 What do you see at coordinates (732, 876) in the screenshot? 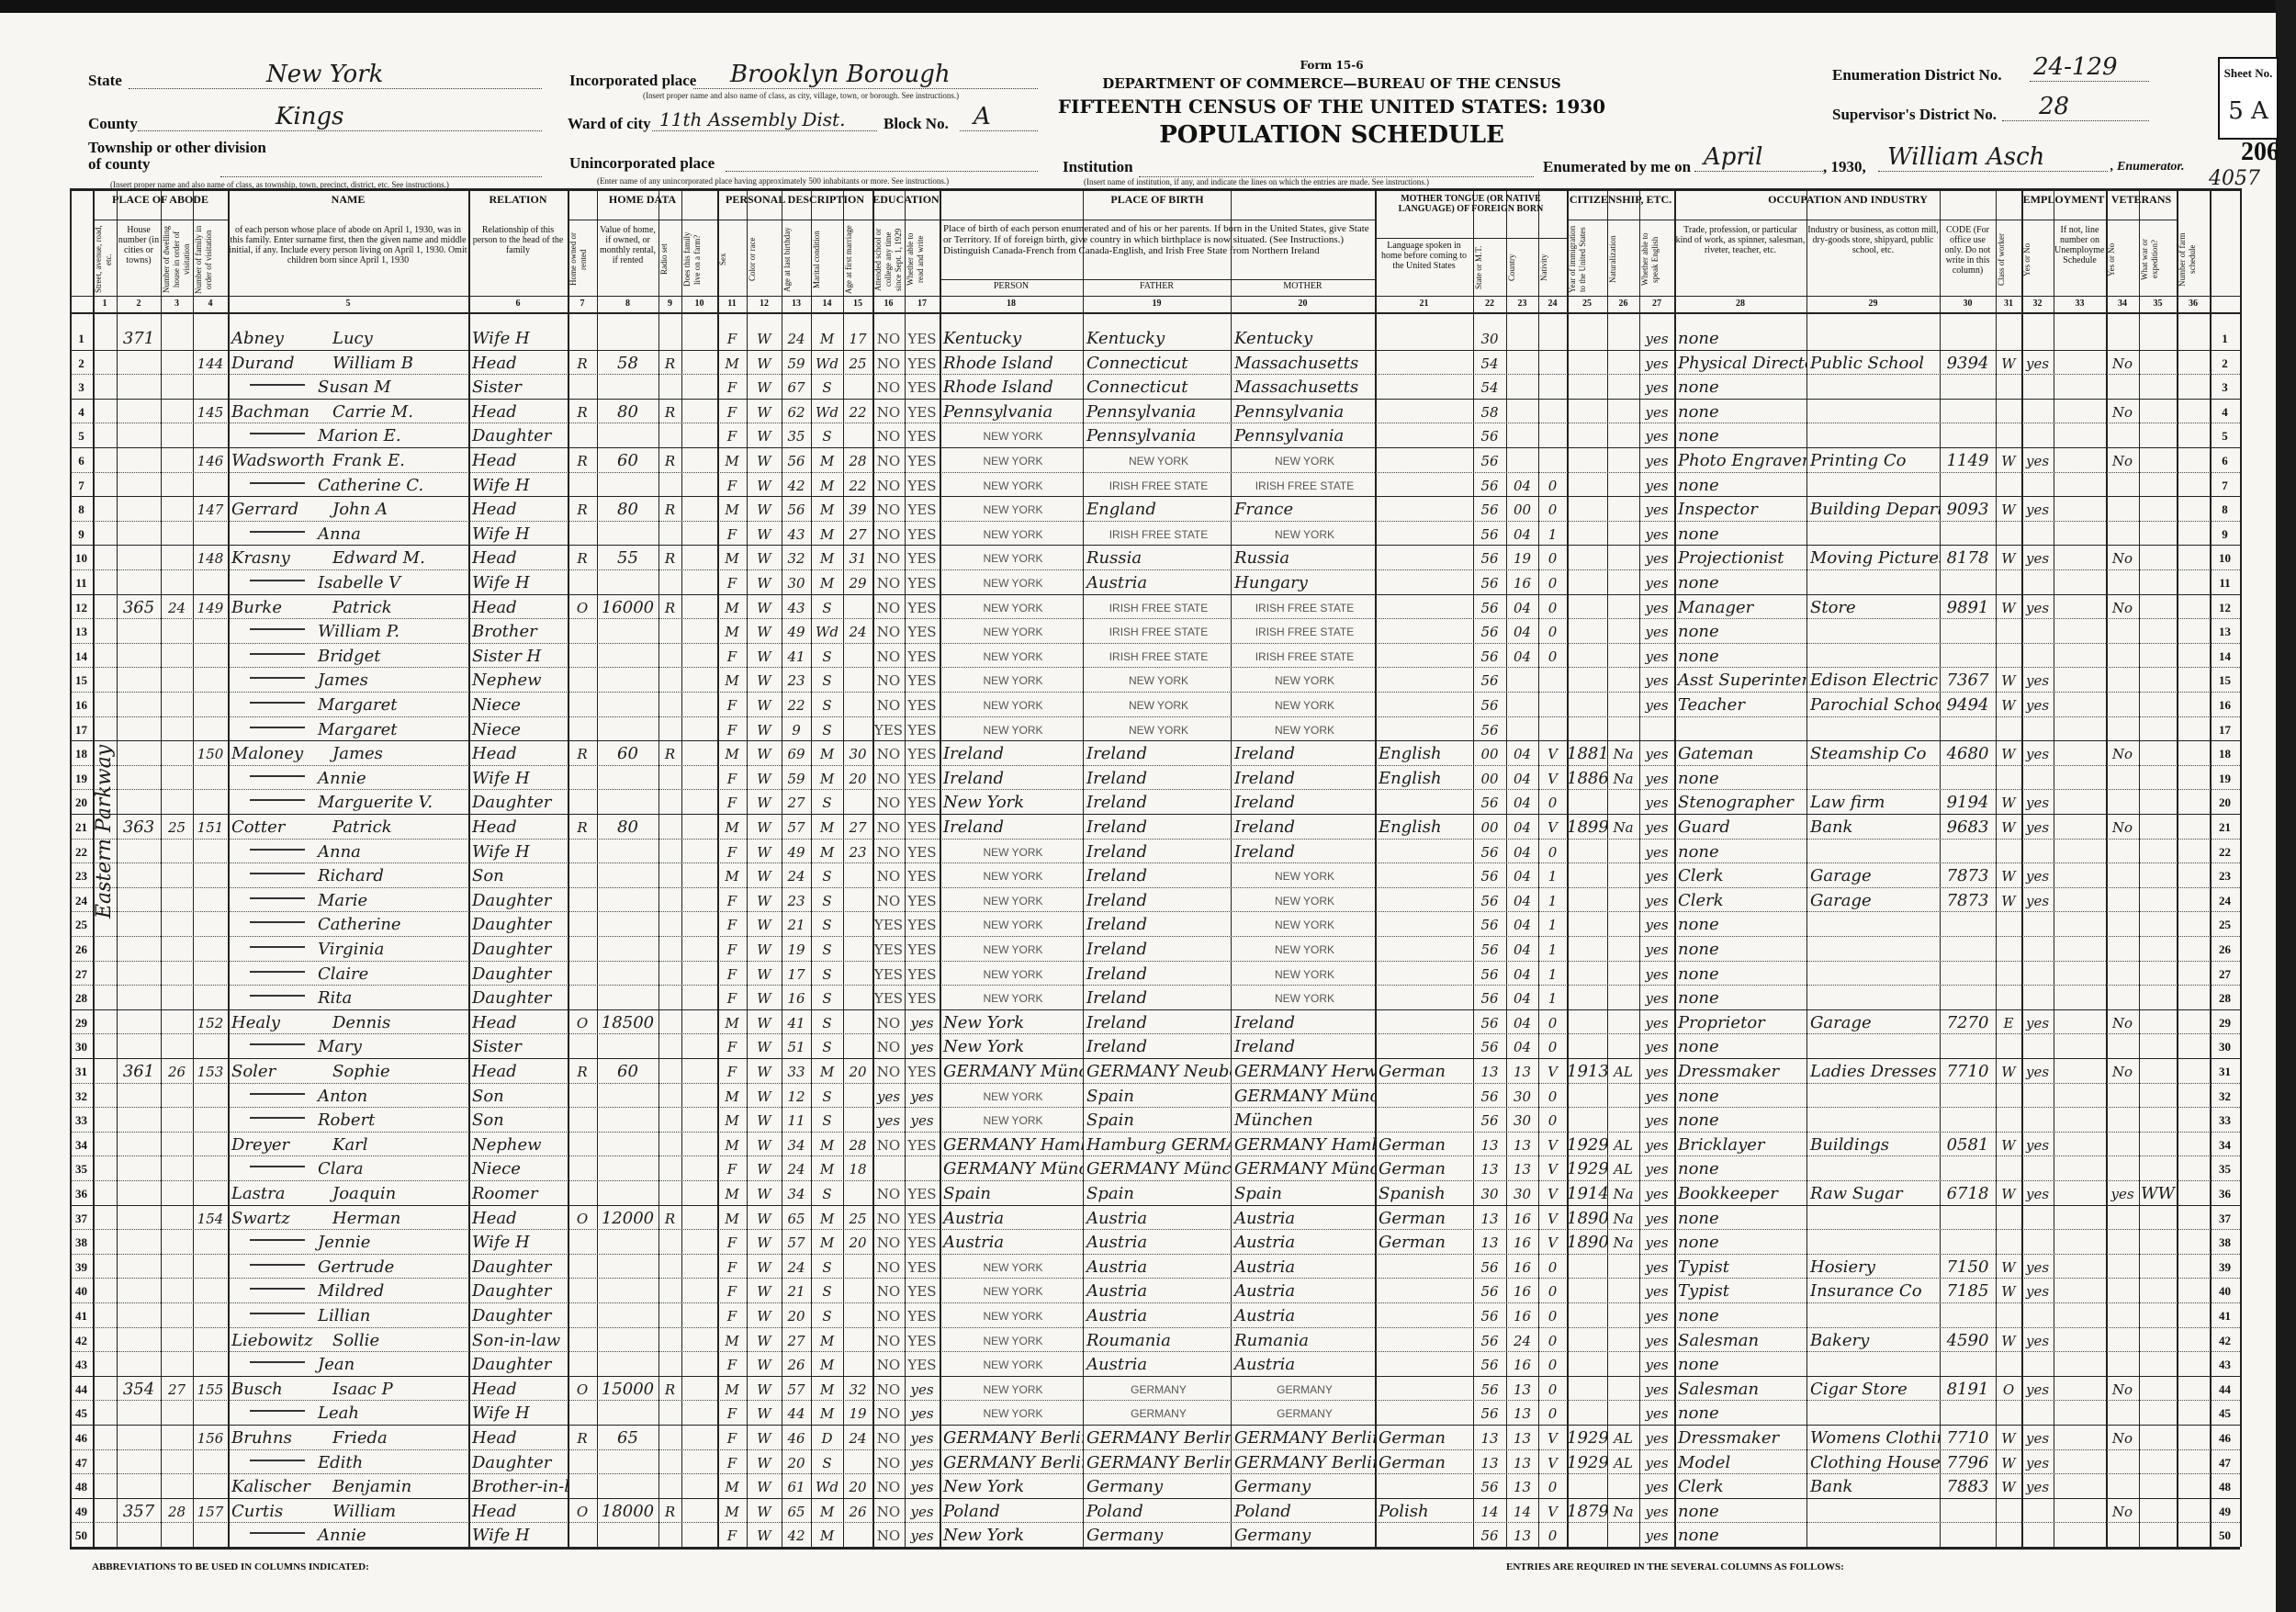
I see `cell-sex: M` at bounding box center [732, 876].